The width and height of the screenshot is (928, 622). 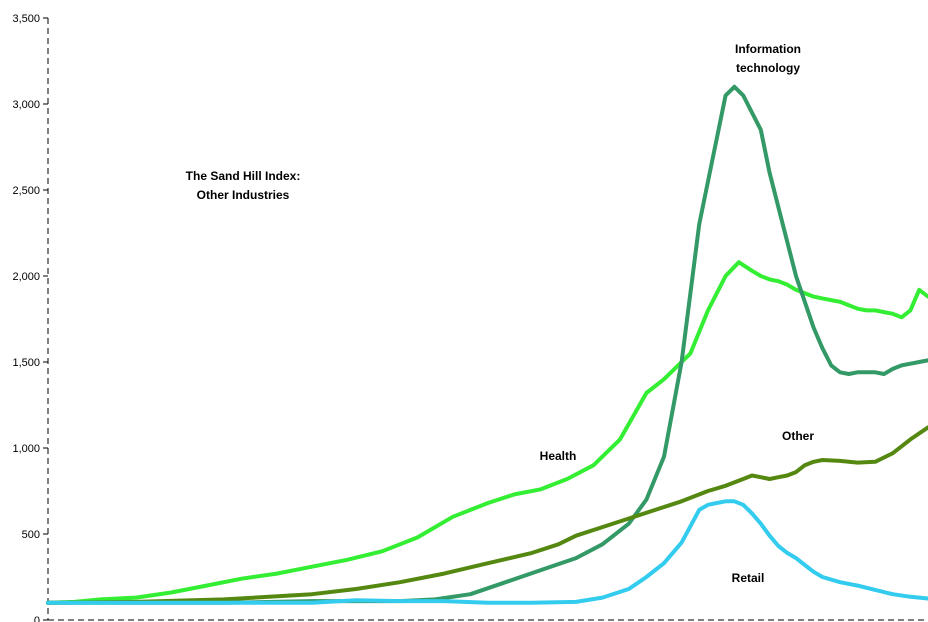 I want to click on annotation-technology: technology, so click(x=768, y=68).